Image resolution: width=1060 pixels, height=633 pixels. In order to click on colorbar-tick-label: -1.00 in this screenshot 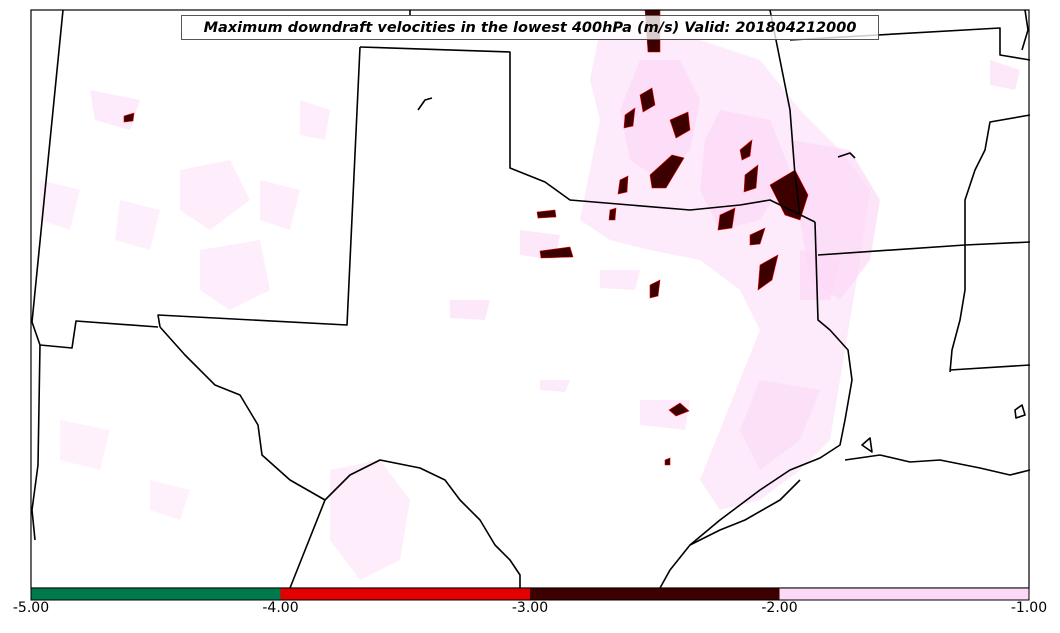, I will do `click(1029, 608)`.